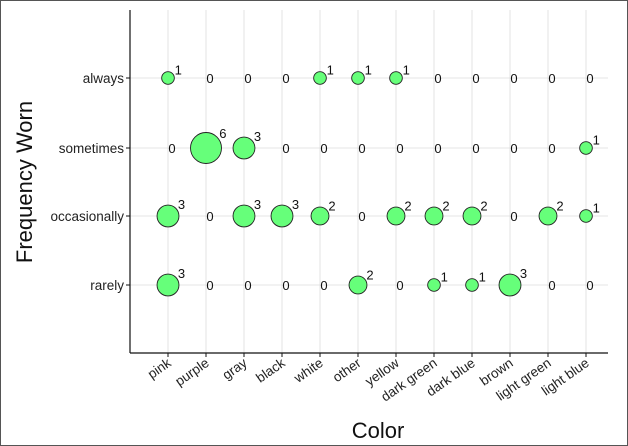 Image resolution: width=628 pixels, height=446 pixels. Describe the element at coordinates (307, 370) in the screenshot. I see `x-tick-label: white` at that location.